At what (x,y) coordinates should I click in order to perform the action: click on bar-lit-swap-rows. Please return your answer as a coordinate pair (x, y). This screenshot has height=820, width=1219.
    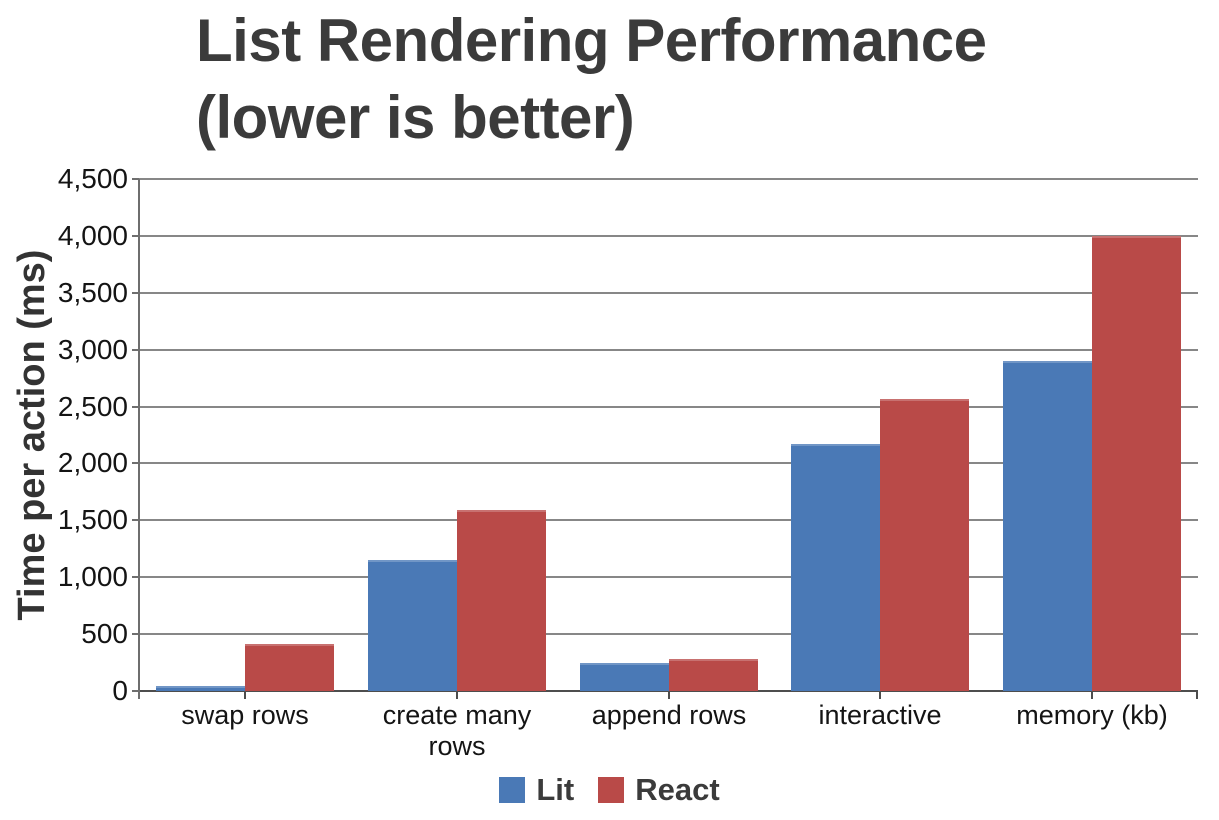
    Looking at the image, I should click on (200, 688).